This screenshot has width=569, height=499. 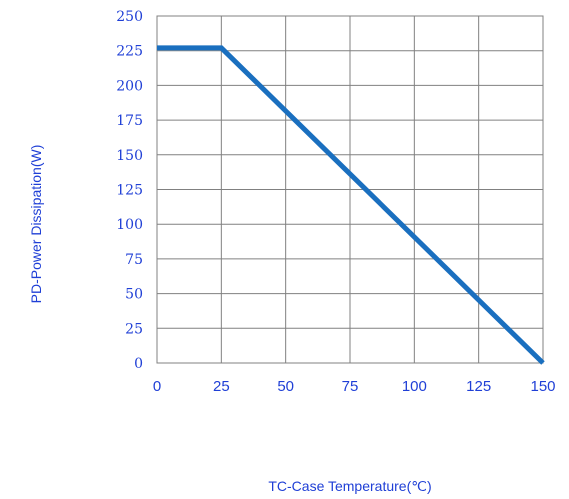 What do you see at coordinates (36, 224) in the screenshot?
I see `y-axis-title: PD-Power Dissipation(W)` at bounding box center [36, 224].